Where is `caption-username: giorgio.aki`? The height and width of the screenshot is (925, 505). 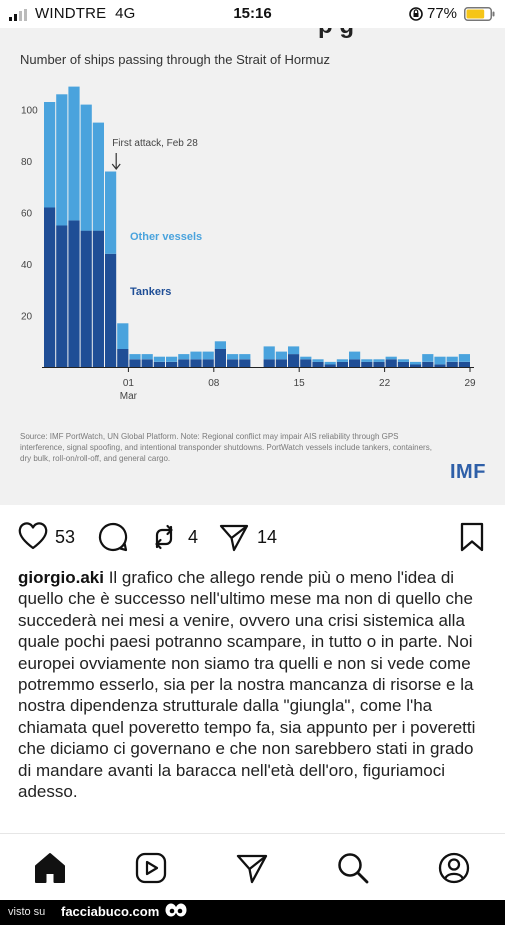
caption-username: giorgio.aki is located at coordinates (61, 577).